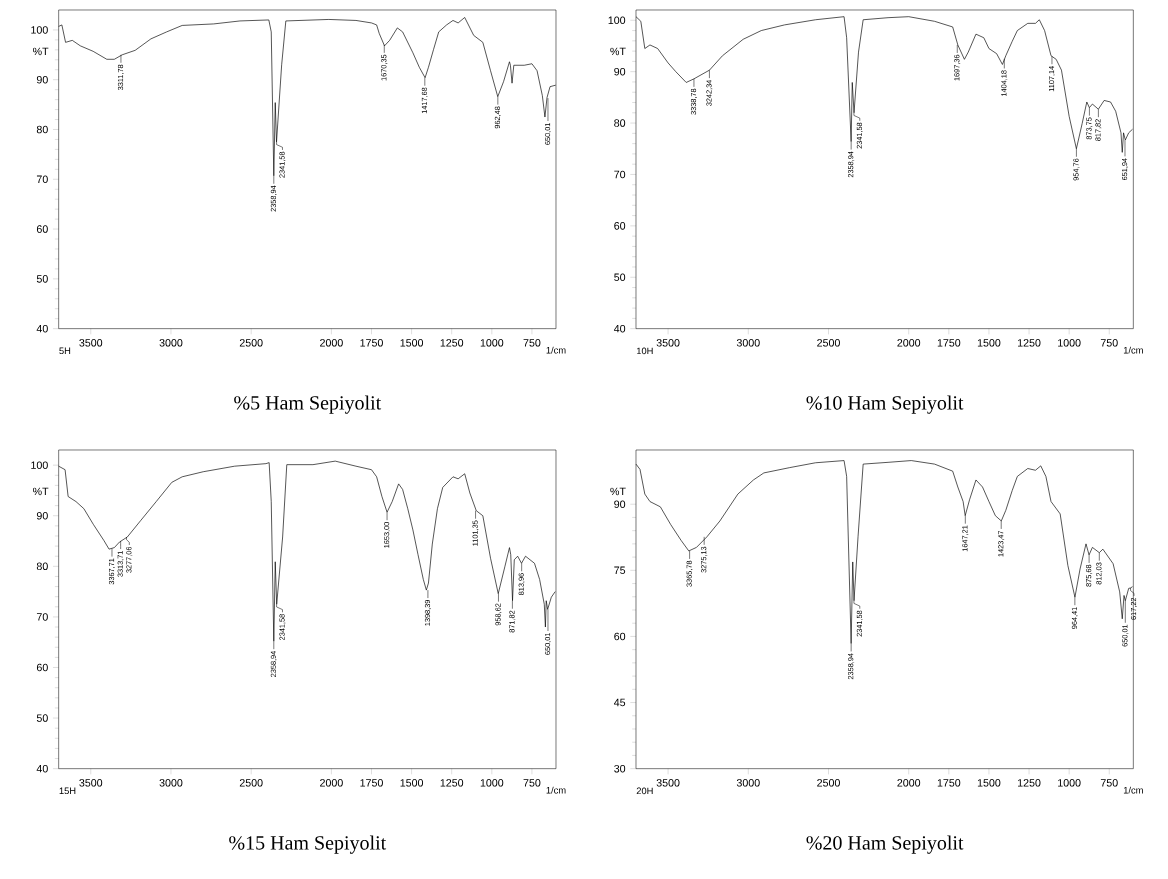 The width and height of the screenshot is (1168, 879). I want to click on y-tick-label: 75, so click(620, 570).